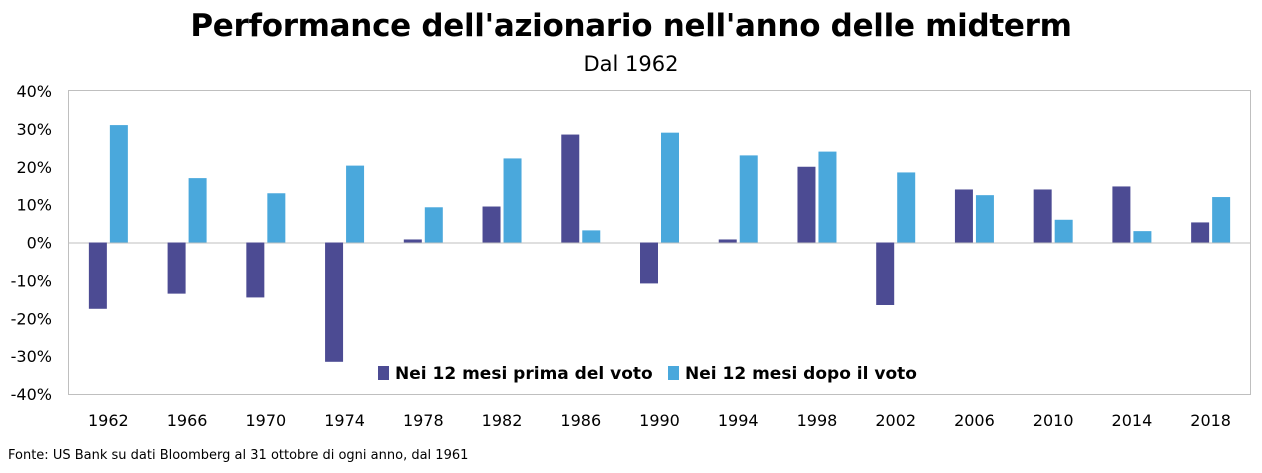  Describe the element at coordinates (31, 280) in the screenshot. I see `y-tick-label: -10%` at that location.